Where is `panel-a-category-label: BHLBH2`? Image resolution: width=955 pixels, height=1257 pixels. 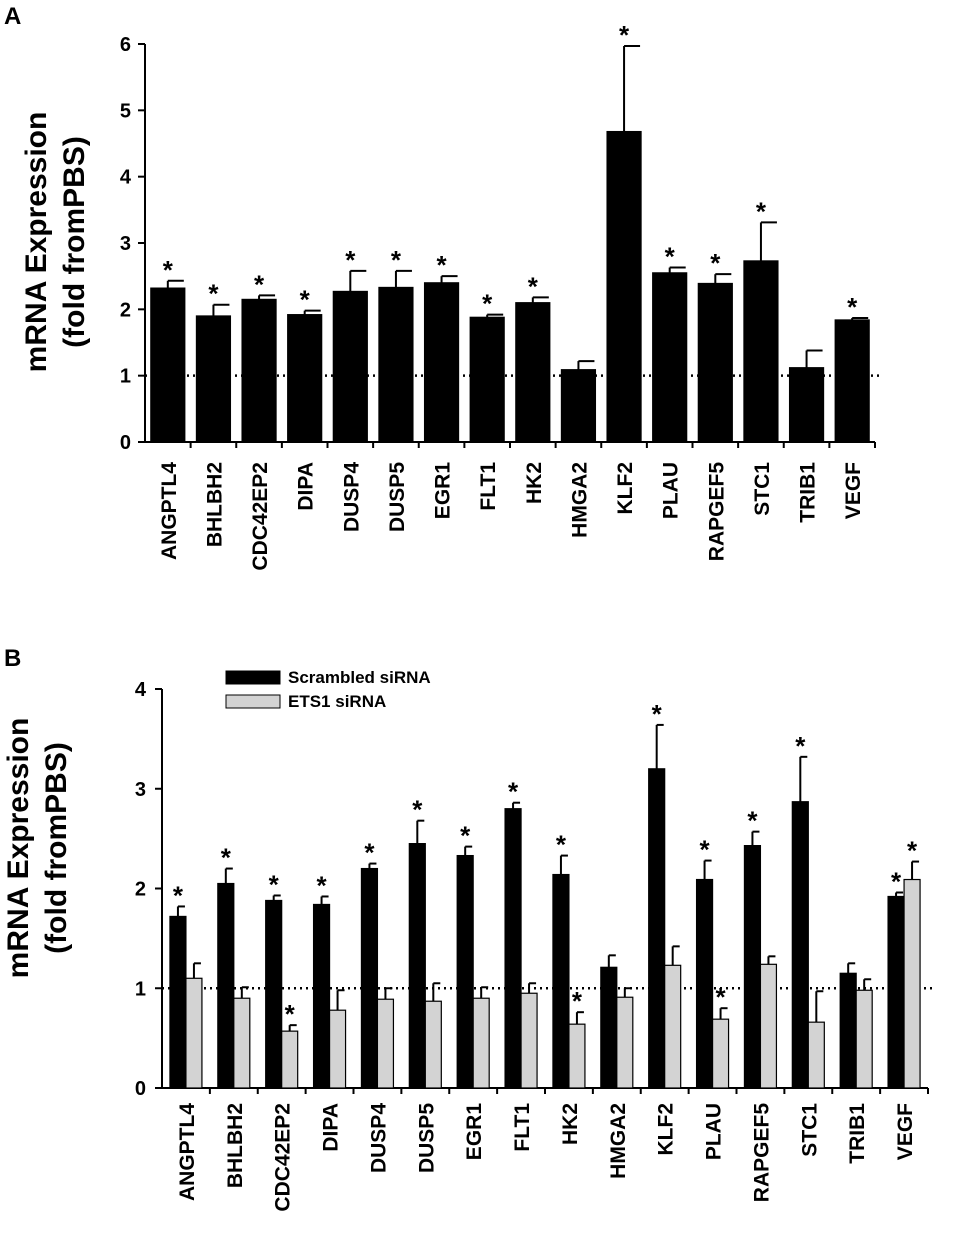 panel-a-category-label: BHLBH2 is located at coordinates (214, 504).